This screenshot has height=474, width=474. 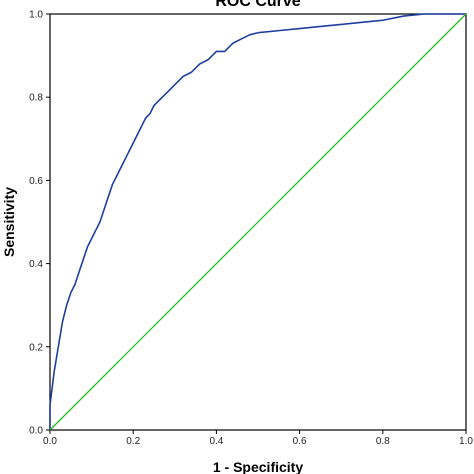 I want to click on x-tick-label: 0.6, so click(x=300, y=441).